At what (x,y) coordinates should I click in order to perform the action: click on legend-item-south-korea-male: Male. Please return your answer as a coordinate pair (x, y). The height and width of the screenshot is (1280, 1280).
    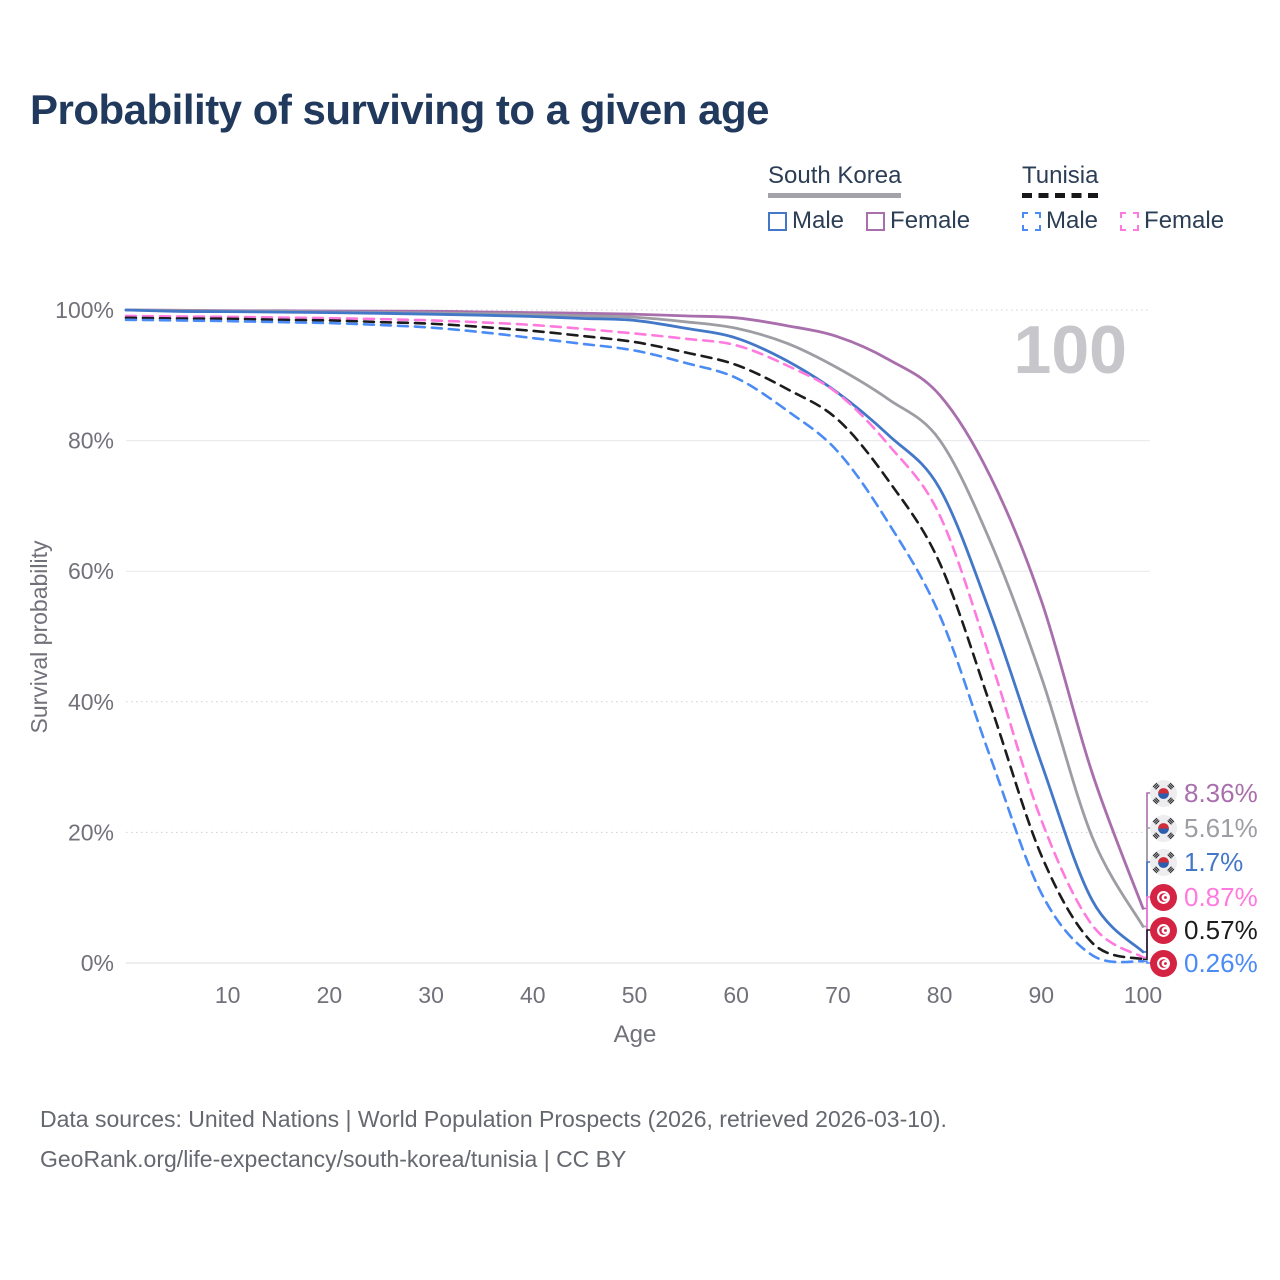
    Looking at the image, I should click on (806, 221).